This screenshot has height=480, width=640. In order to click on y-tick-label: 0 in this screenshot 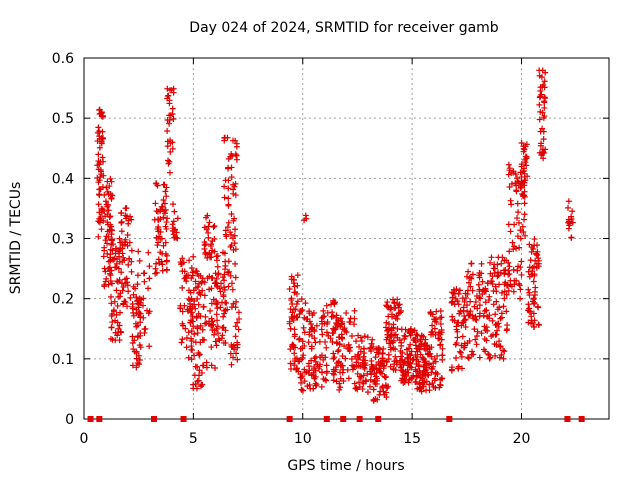, I will do `click(69, 420)`.